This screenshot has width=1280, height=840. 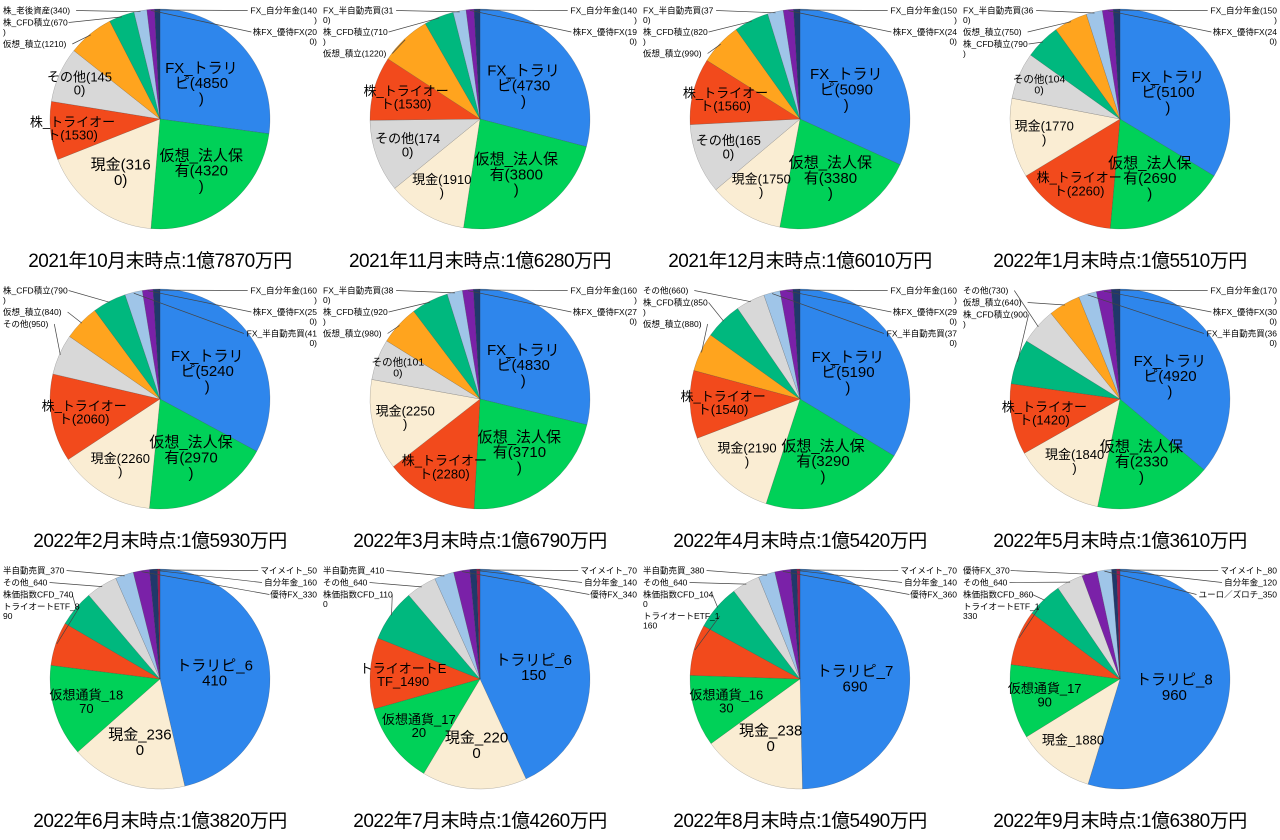 I want to click on chart-title: 2022年5月末時点:1億3610万円, so click(x=1120, y=541).